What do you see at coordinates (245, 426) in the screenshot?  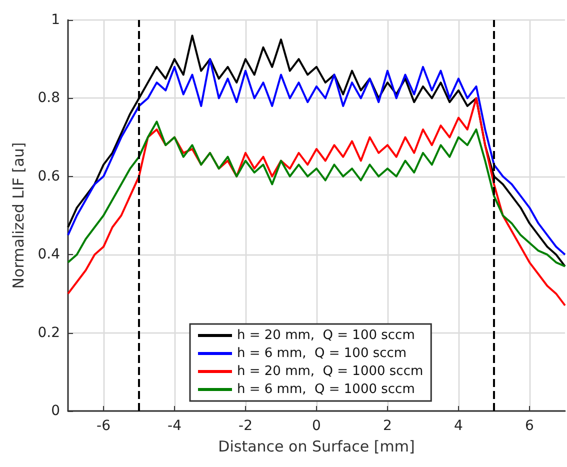 I see `x-tick-label: -2` at bounding box center [245, 426].